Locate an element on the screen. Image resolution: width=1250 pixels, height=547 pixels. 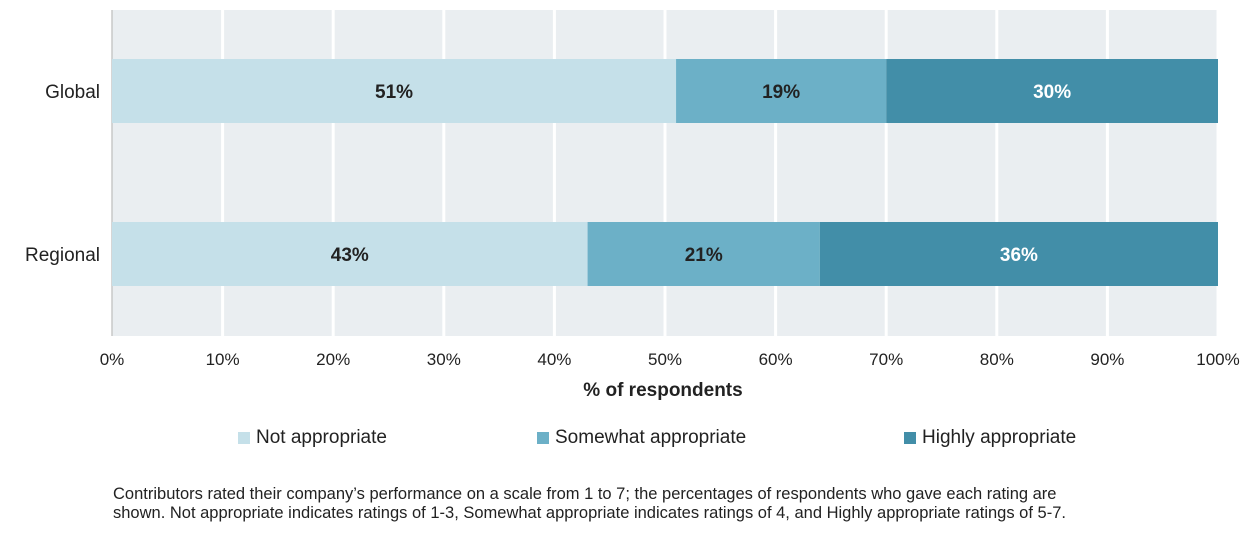
legend-item-not-appropriate: Not appropriate is located at coordinates (312, 438).